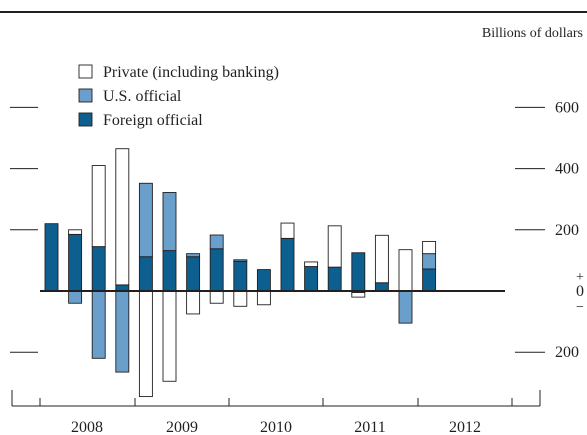 The width and height of the screenshot is (587, 435). Describe the element at coordinates (153, 120) in the screenshot. I see `legend-label-foreign-official: Foreign official` at that location.